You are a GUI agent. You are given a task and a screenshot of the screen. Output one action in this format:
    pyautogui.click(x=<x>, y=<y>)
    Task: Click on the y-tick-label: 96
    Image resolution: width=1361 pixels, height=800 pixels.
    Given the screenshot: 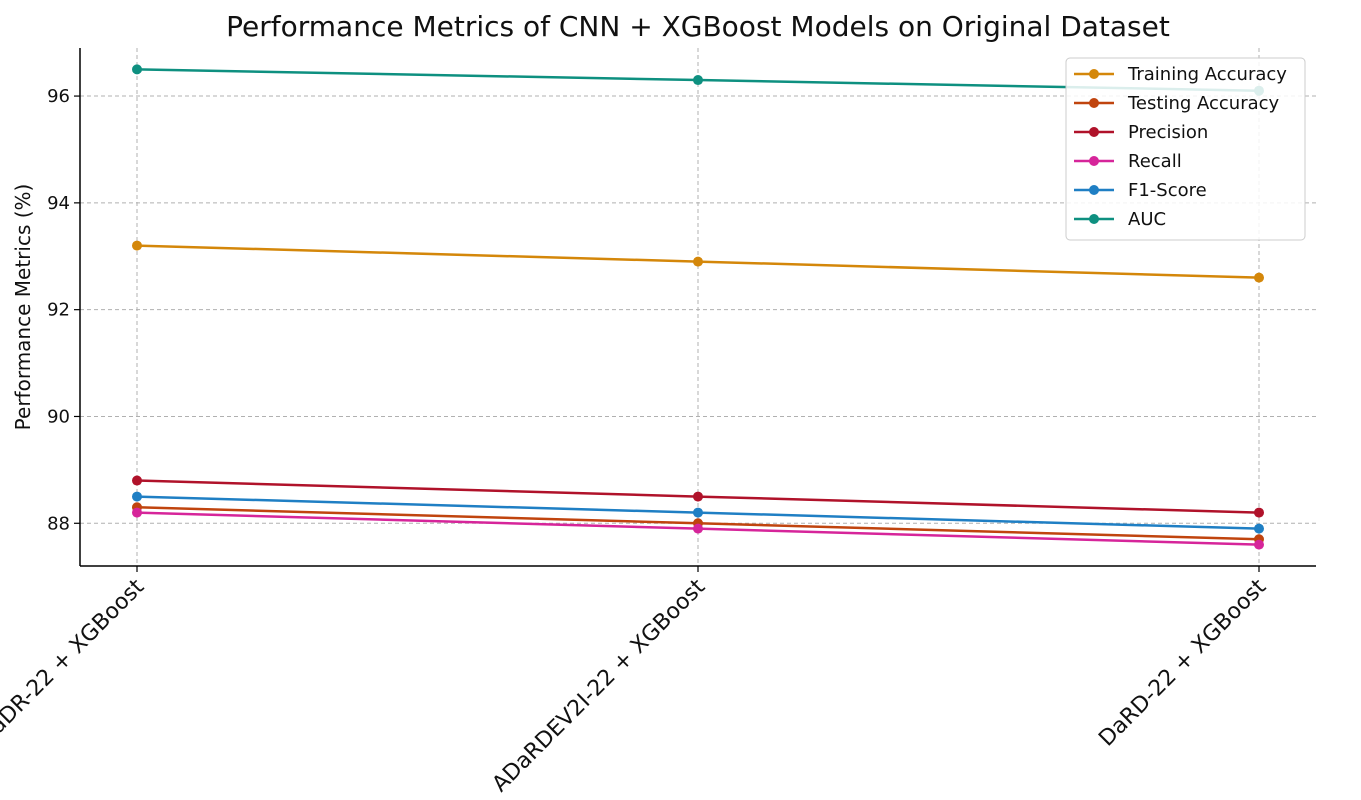 What is the action you would take?
    pyautogui.click(x=58, y=96)
    